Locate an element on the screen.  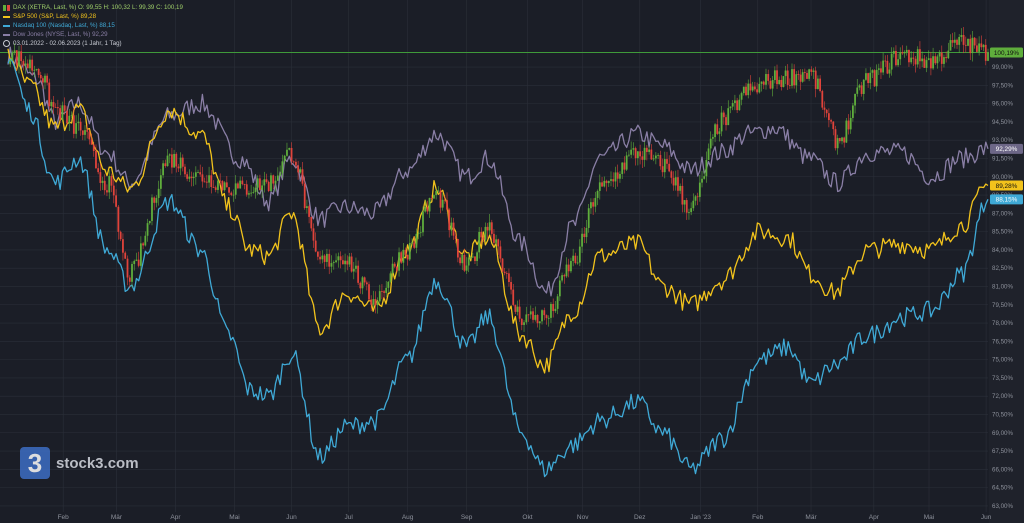
x-tick-label: Mai is located at coordinates (234, 517).